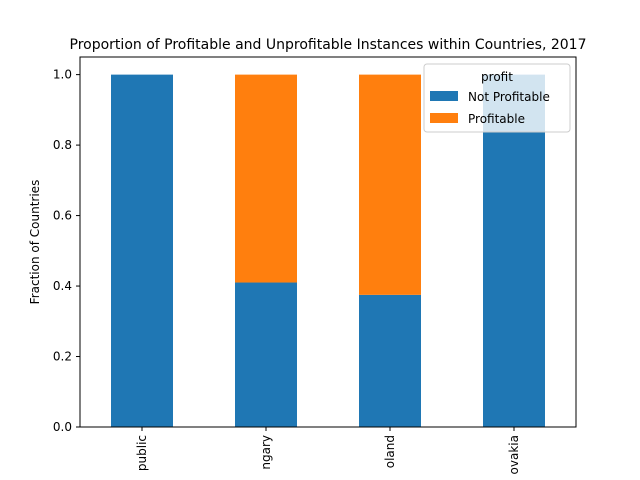  What do you see at coordinates (62, 286) in the screenshot?
I see `y-tick-label: 0.4` at bounding box center [62, 286].